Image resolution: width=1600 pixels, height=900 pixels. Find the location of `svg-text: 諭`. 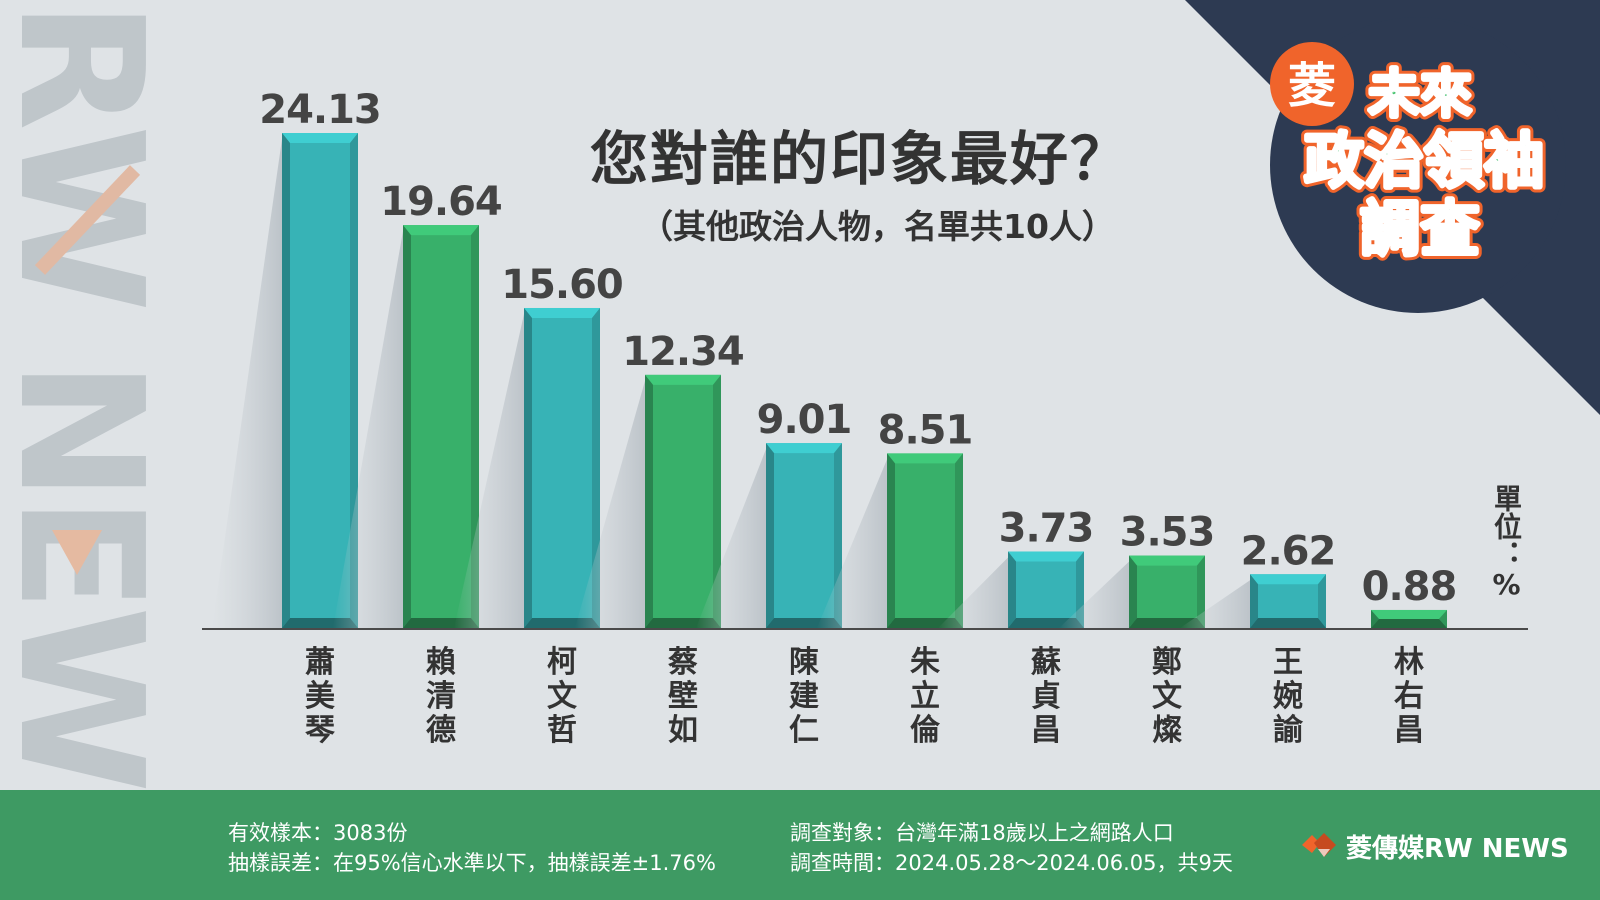

svg-text: 諭 is located at coordinates (1288, 730).